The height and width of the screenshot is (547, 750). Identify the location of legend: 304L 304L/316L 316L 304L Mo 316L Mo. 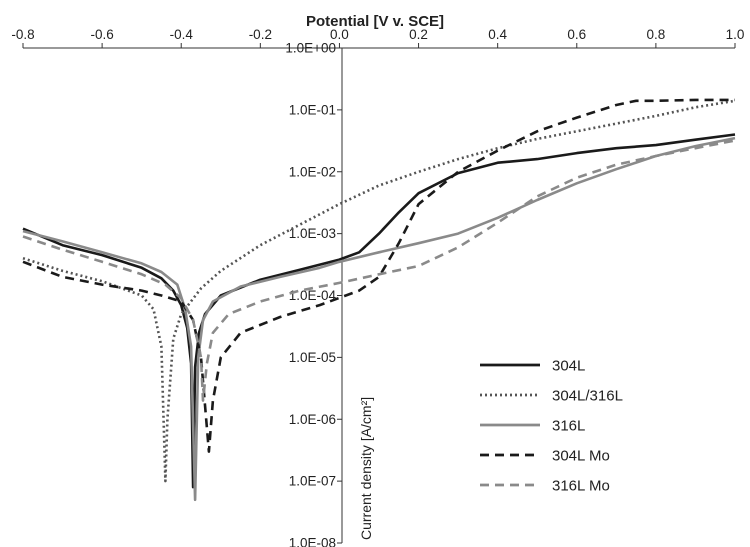
(551, 426).